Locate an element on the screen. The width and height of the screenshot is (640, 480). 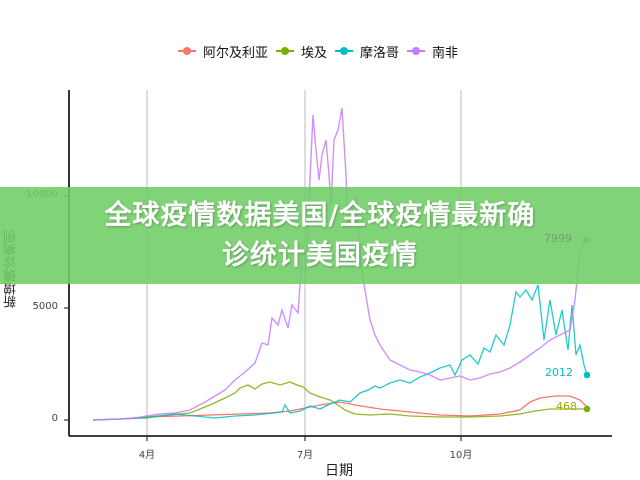
banner-title-line-2: 诊统计美国疫情 is located at coordinates (320, 255).